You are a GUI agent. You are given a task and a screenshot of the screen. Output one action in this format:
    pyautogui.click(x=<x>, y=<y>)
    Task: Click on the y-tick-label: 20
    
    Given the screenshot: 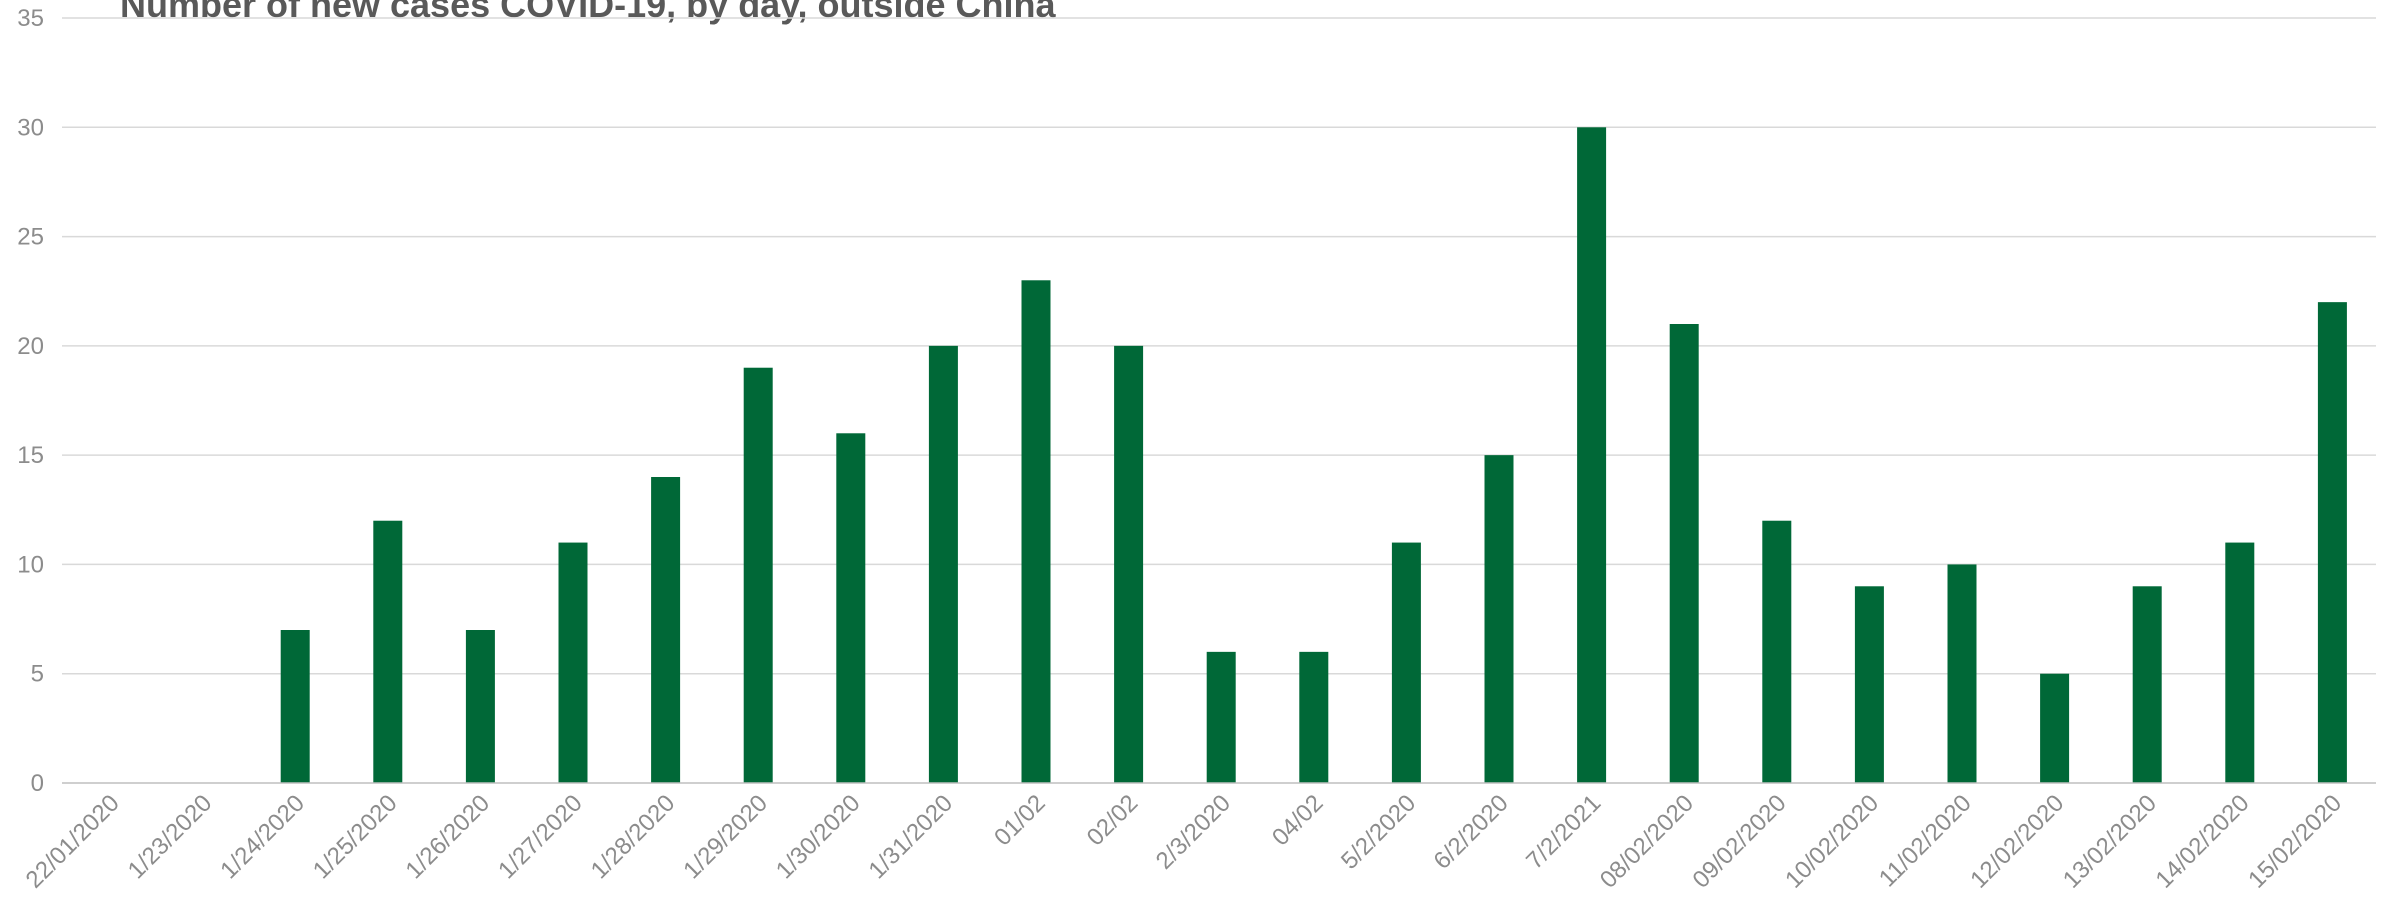 What is the action you would take?
    pyautogui.click(x=30, y=346)
    